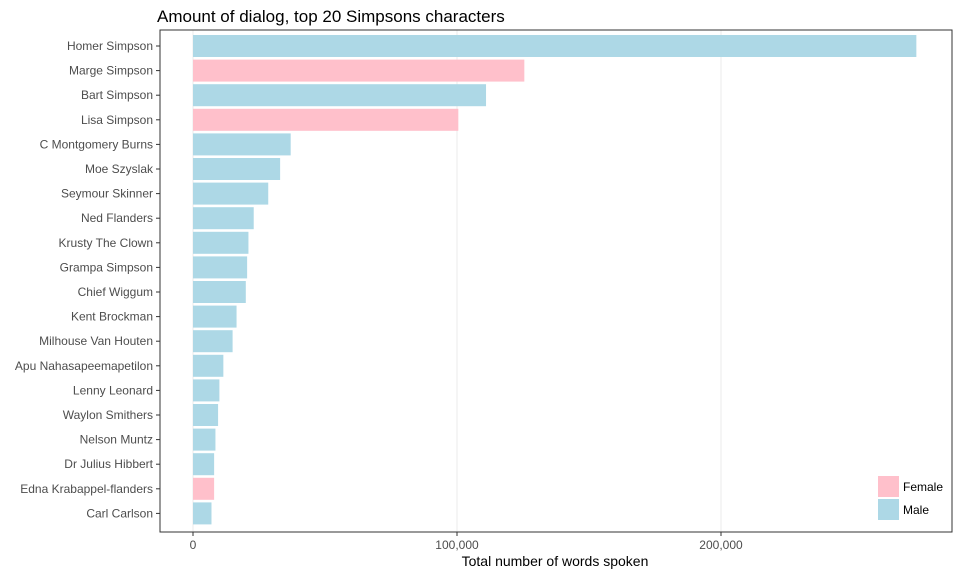 The image size is (960, 576). What do you see at coordinates (111, 71) in the screenshot?
I see `y-tick-label: Marge Simpson` at bounding box center [111, 71].